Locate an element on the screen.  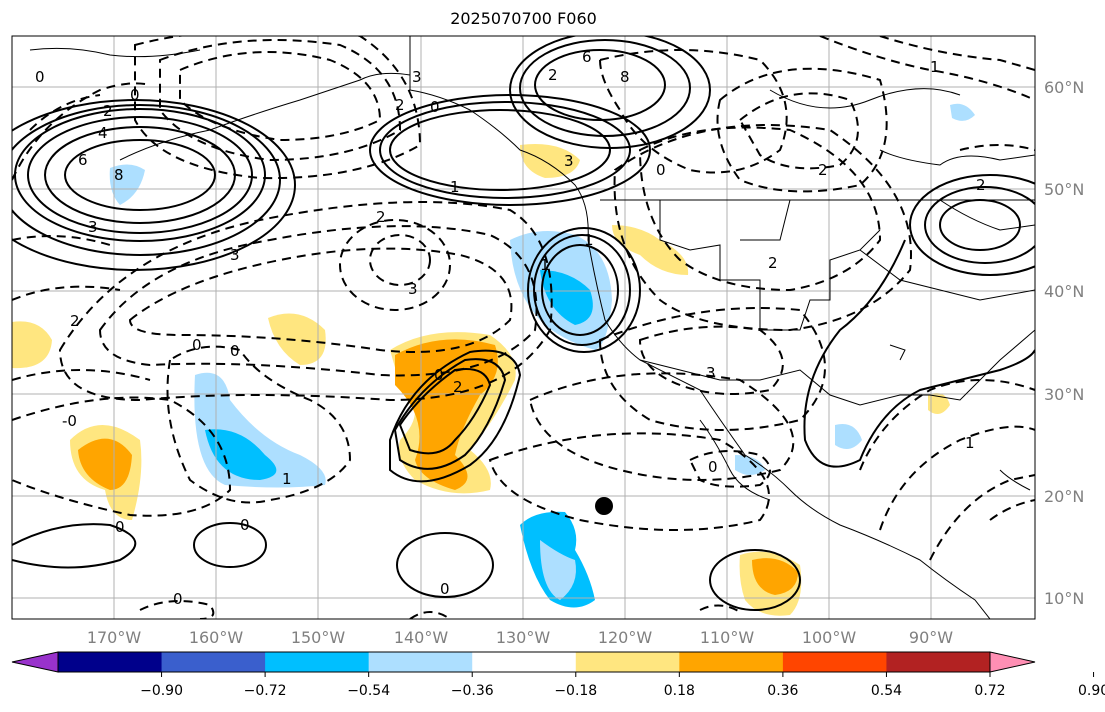
colorbar-label: −0.72 is located at coordinates (265, 691).